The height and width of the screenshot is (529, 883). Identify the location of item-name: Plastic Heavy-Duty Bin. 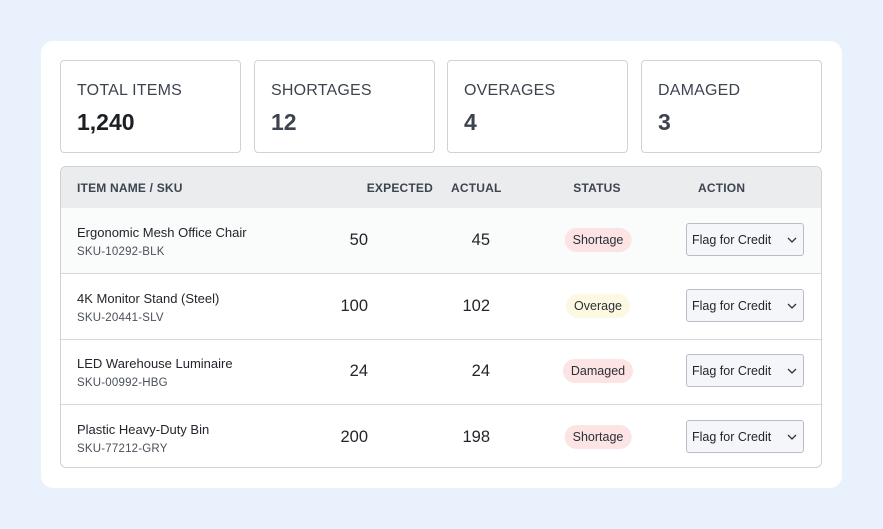
(143, 429).